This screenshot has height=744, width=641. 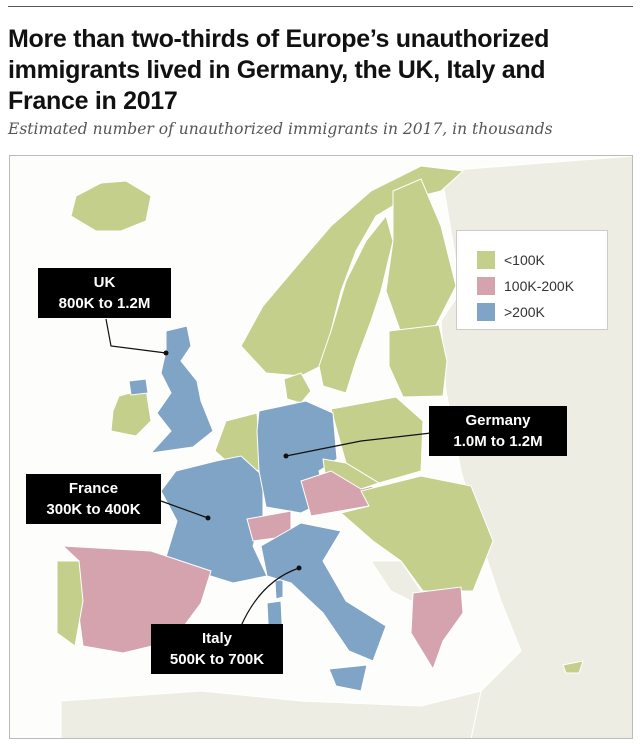 What do you see at coordinates (184, 509) in the screenshot?
I see `france-leader-line` at bounding box center [184, 509].